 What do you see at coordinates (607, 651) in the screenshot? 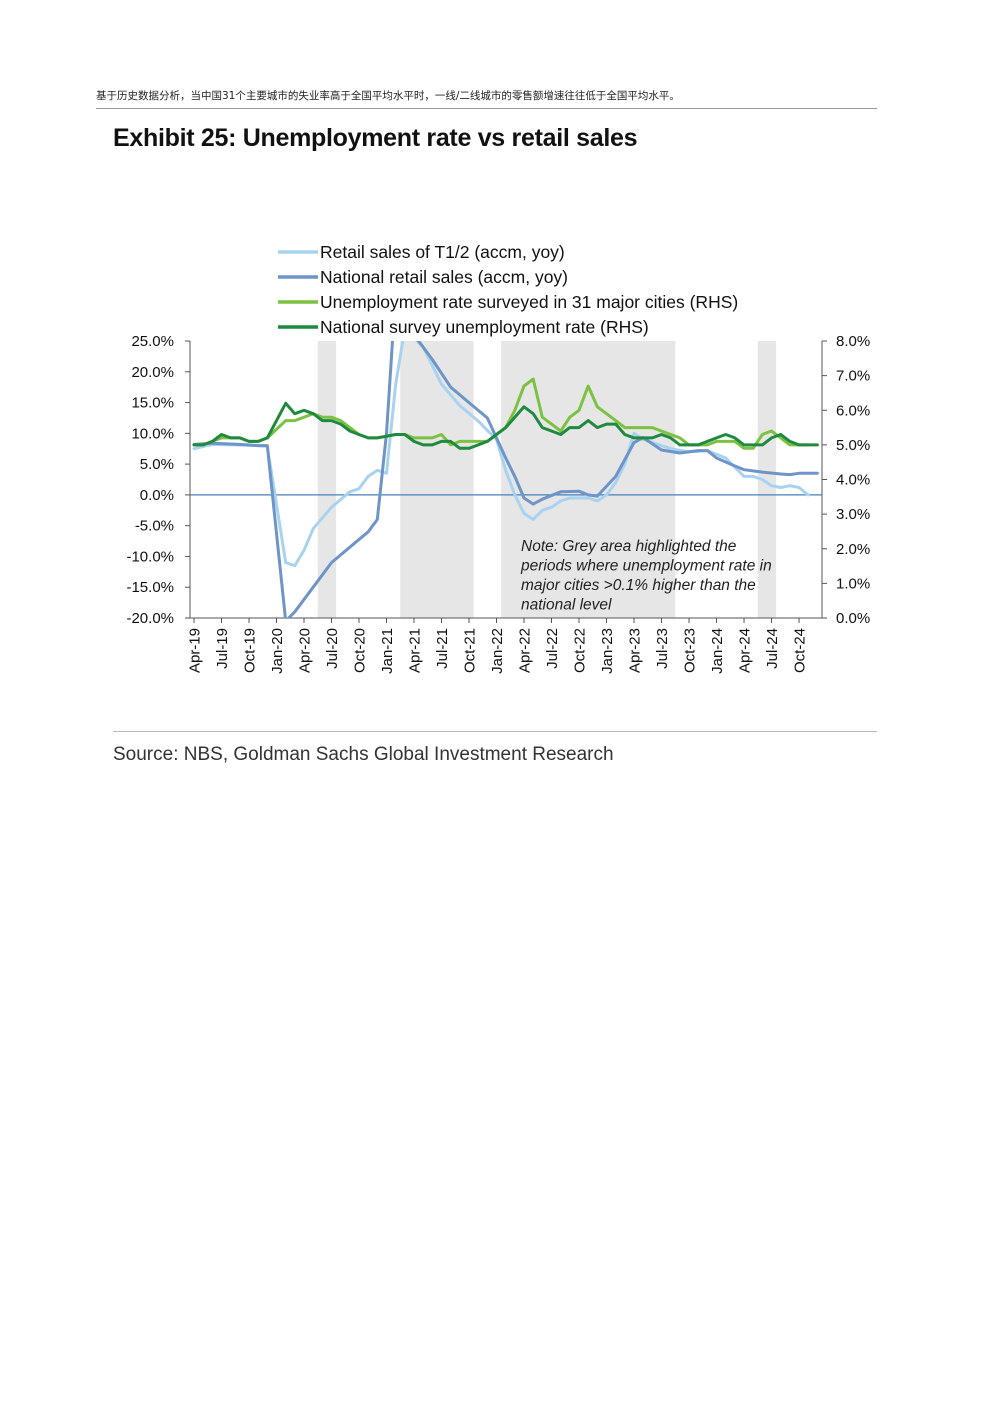
I see `x-tick-label: Jan-23` at bounding box center [607, 651].